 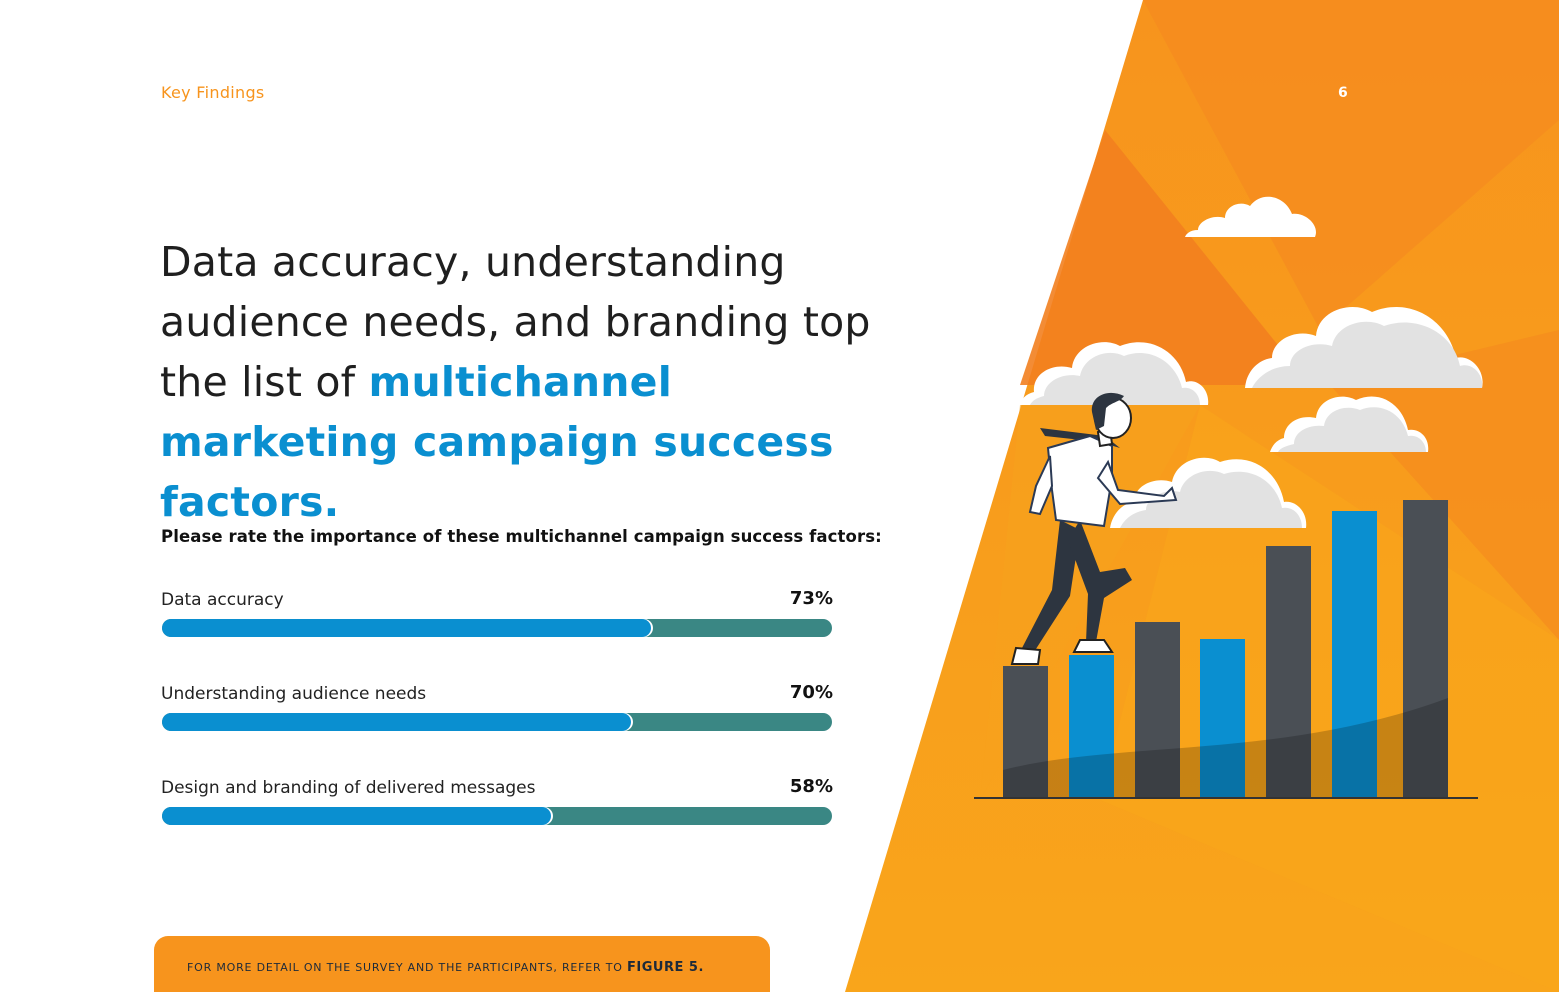 What do you see at coordinates (222, 600) in the screenshot?
I see `bar-category-label: Data accuracy` at bounding box center [222, 600].